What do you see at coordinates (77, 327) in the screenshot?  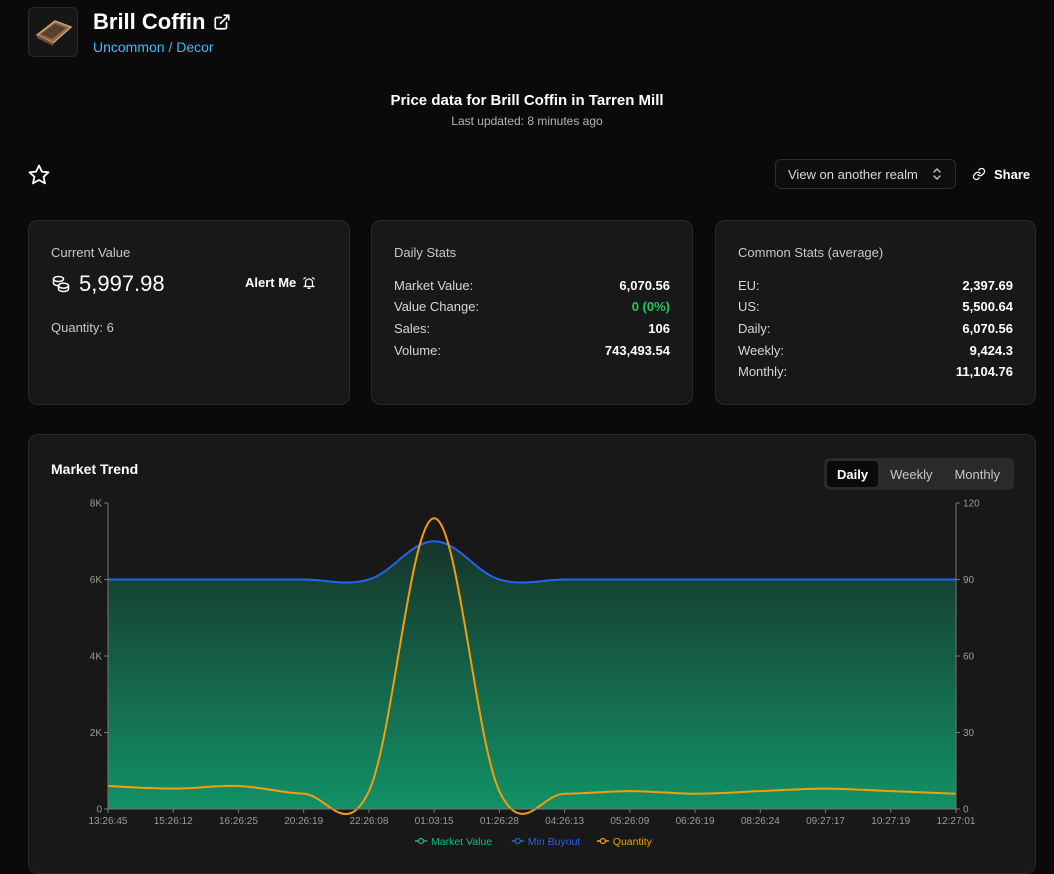 I see `quantity-label: Quantity:` at bounding box center [77, 327].